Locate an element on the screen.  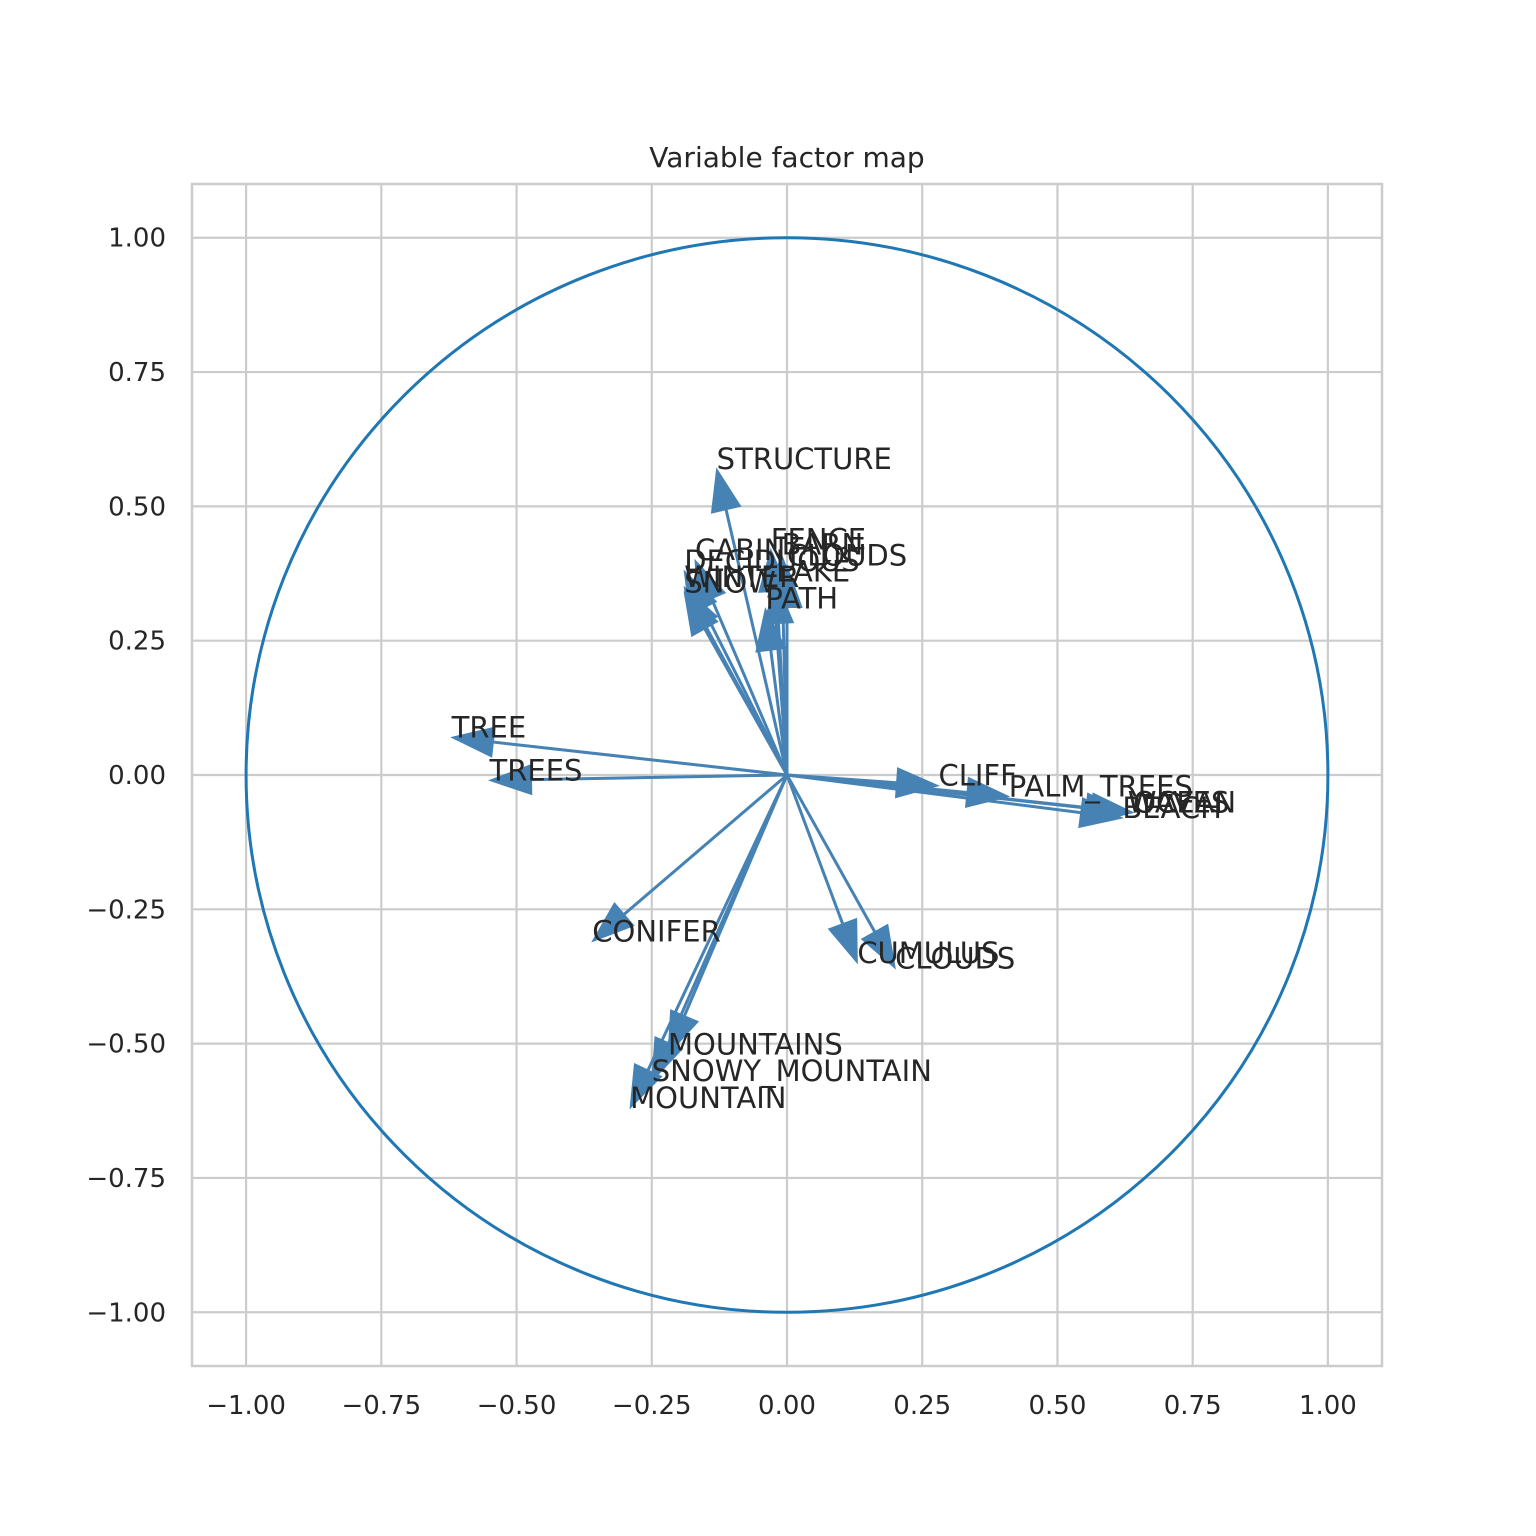
variable-label: STRUCTURE is located at coordinates (804, 459).